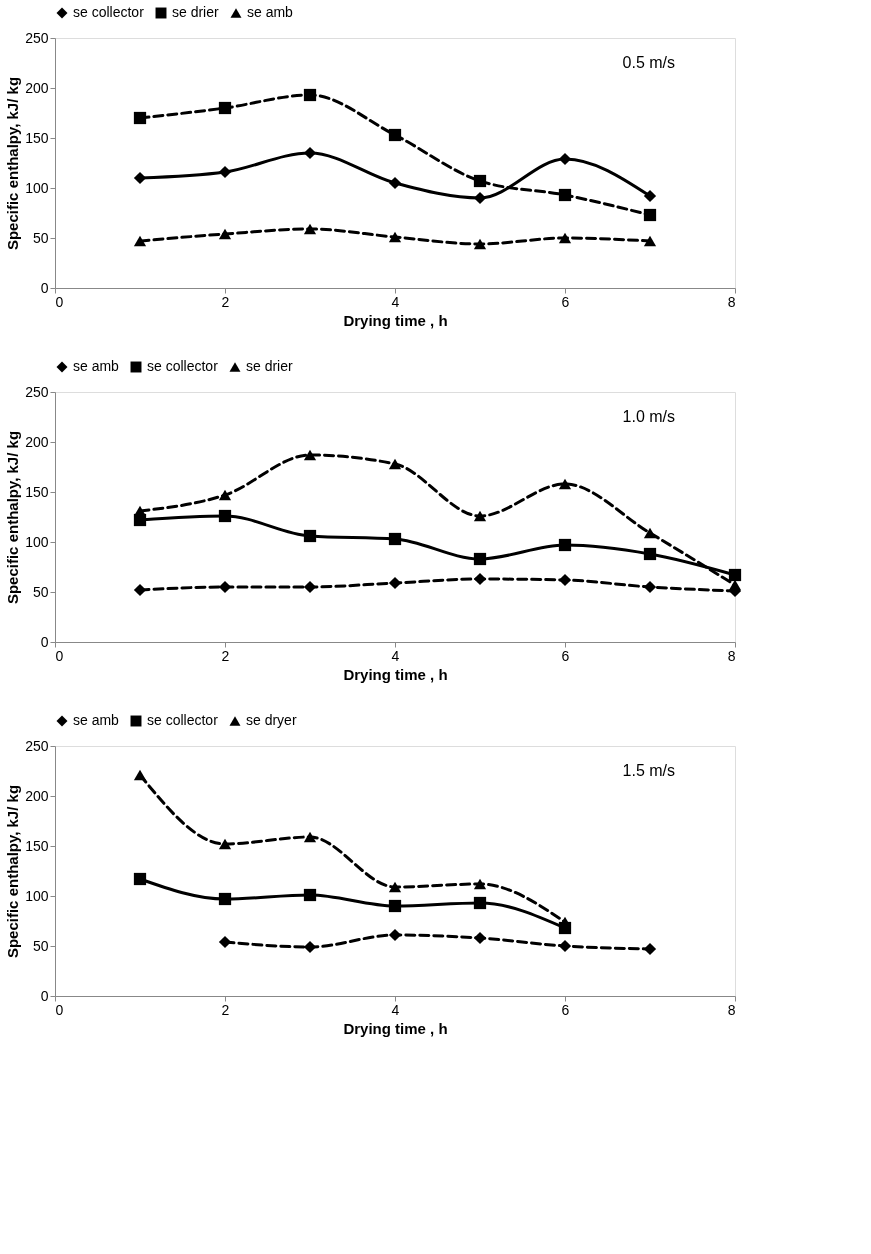 Image resolution: width=871 pixels, height=1254 pixels. Describe the element at coordinates (648, 62) in the screenshot. I see `annotation: 0.5 m/s` at that location.